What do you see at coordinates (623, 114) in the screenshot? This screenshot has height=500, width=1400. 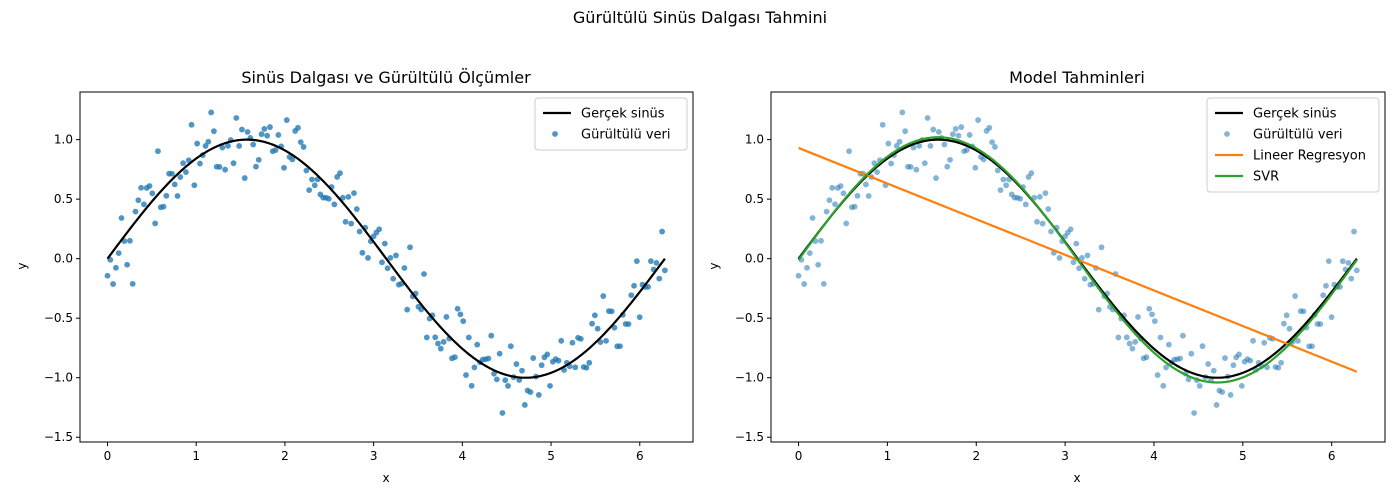 I see `legend-label: Gerçek sinüs` at bounding box center [623, 114].